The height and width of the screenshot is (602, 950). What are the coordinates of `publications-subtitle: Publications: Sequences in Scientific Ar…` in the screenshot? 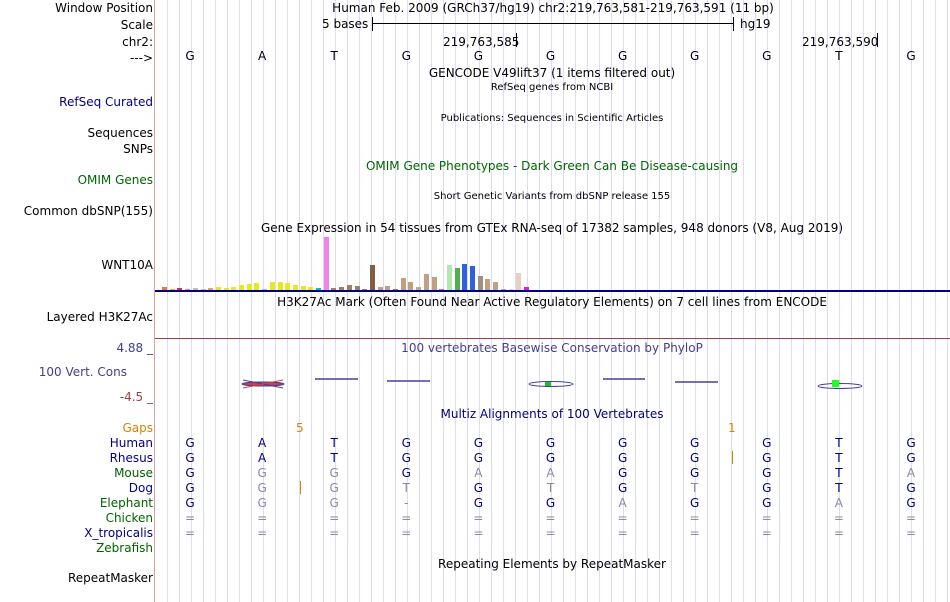 It's located at (552, 118).